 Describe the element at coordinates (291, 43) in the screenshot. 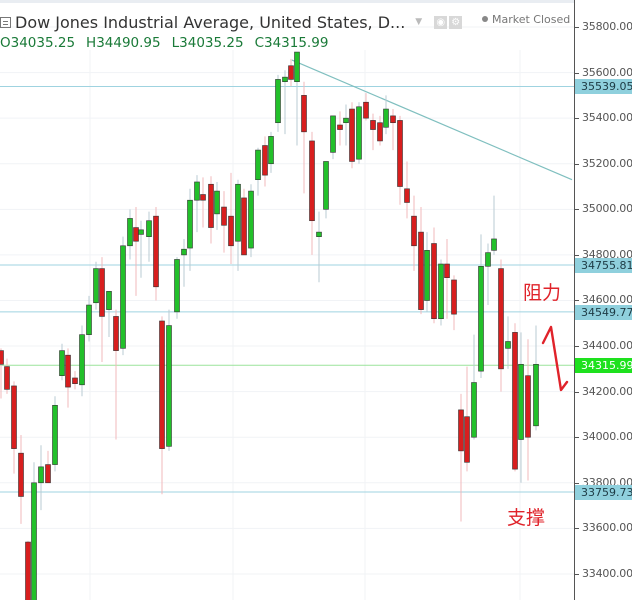

I see `ohlc-close: C34315.99` at that location.